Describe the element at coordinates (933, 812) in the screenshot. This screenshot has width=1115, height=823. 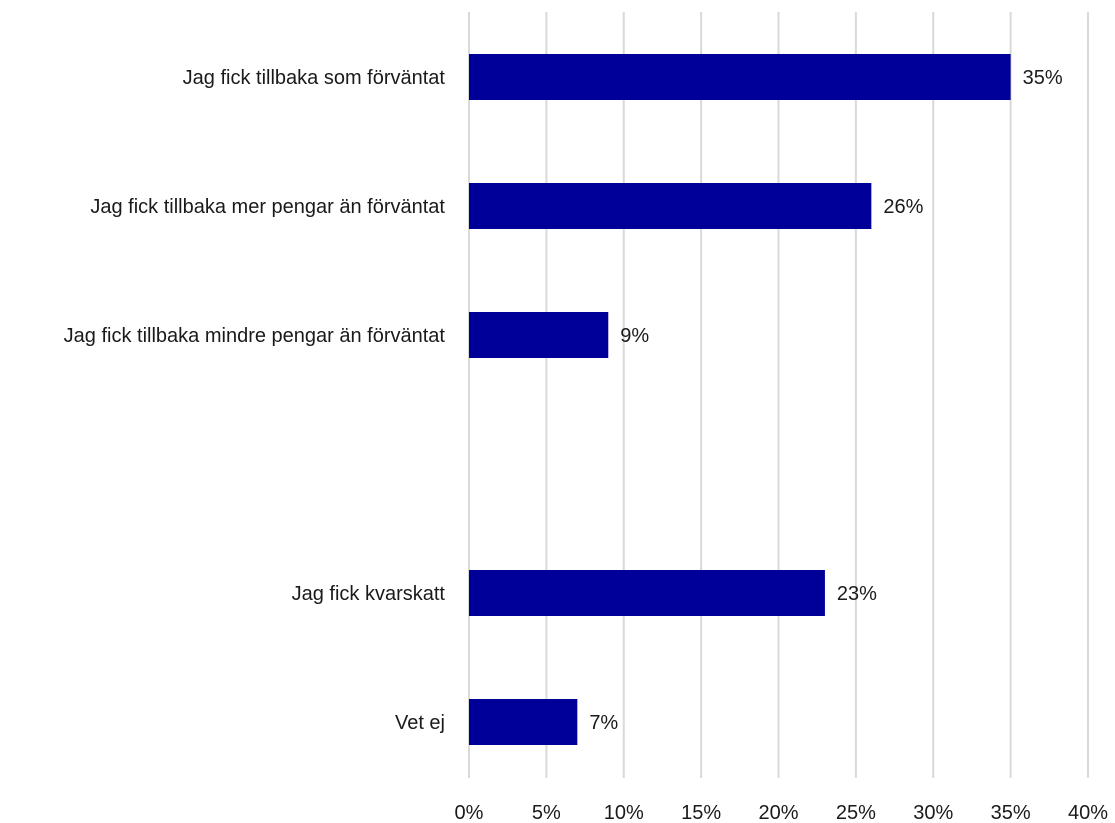
I see `x-tick-label: 30%` at that location.